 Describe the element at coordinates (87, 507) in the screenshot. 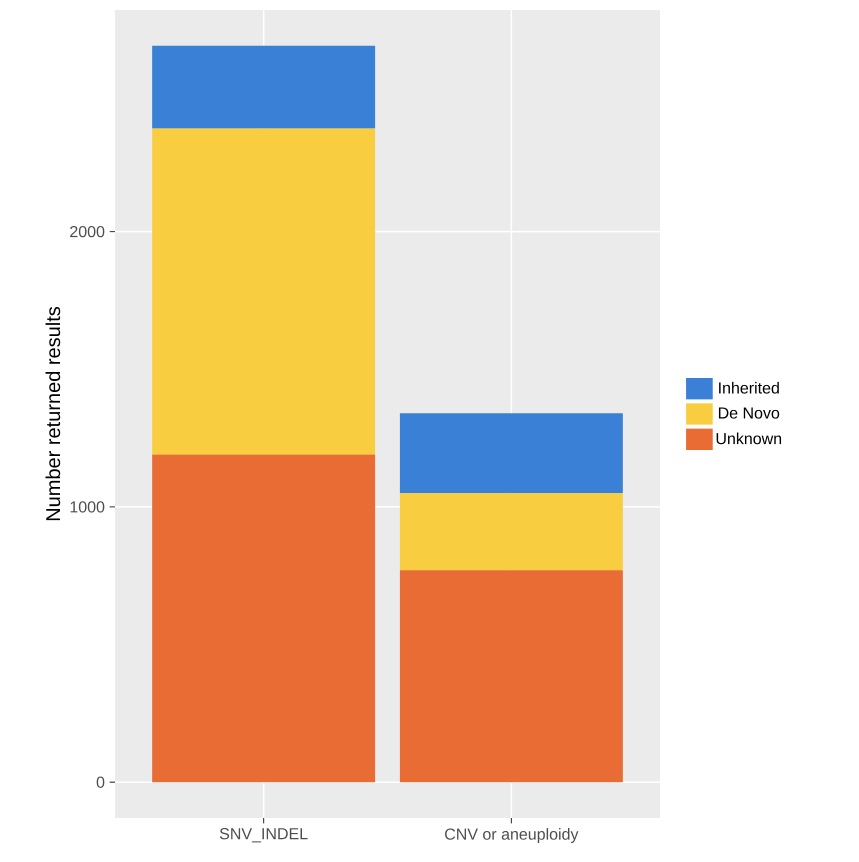

I see `y-tick-label: 1000` at that location.